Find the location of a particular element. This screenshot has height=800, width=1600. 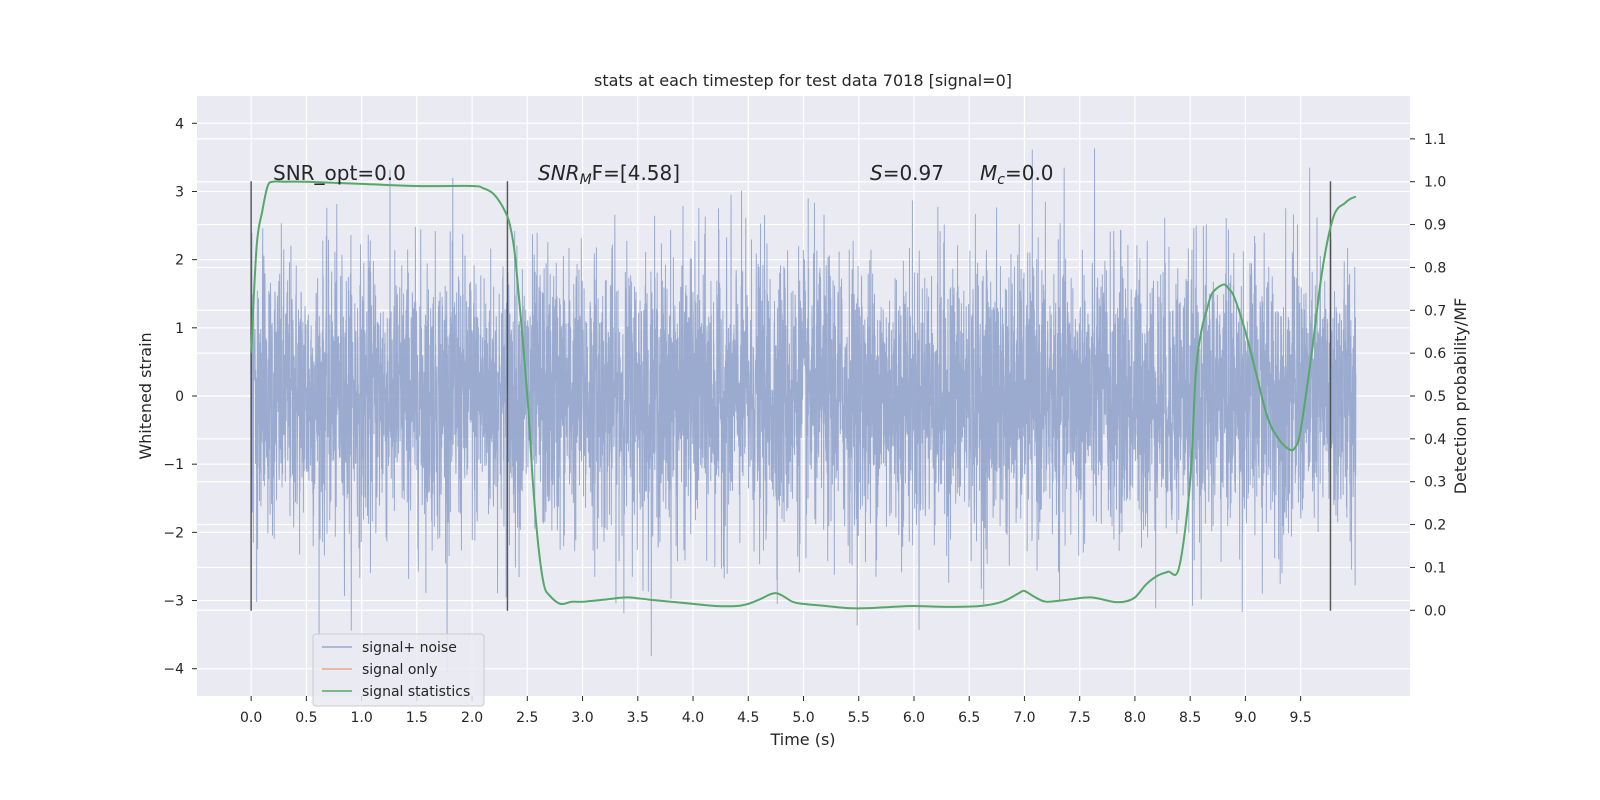

y-right-tick-label: 0.8 is located at coordinates (1435, 268).